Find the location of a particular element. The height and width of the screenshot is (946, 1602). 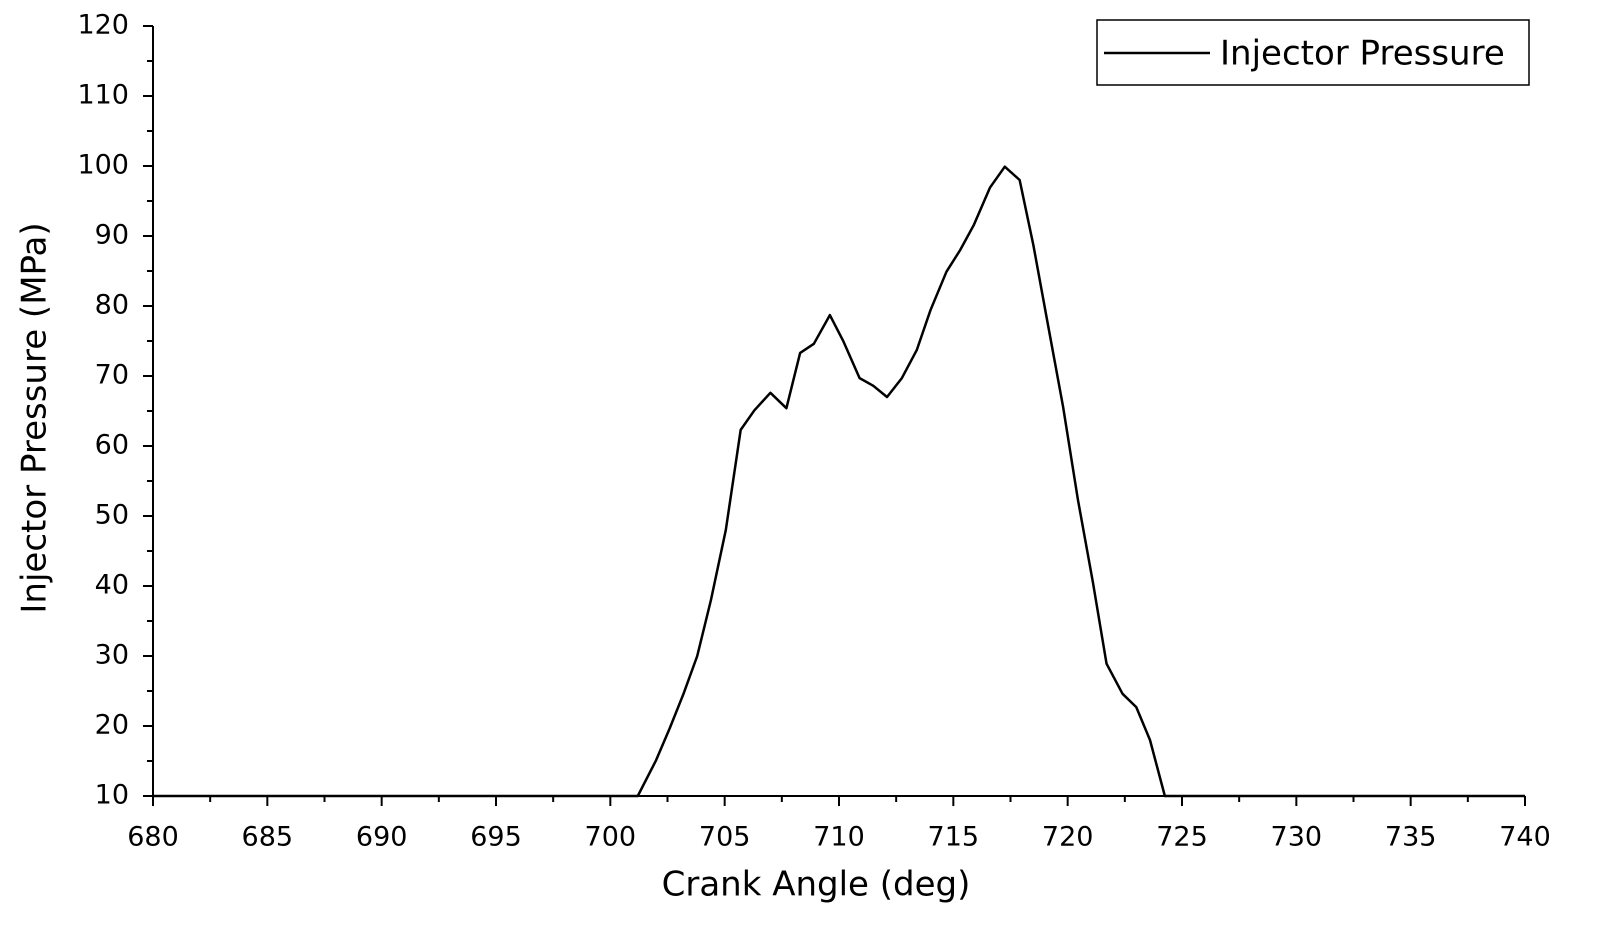

x-tick-label: 715 is located at coordinates (954, 837).